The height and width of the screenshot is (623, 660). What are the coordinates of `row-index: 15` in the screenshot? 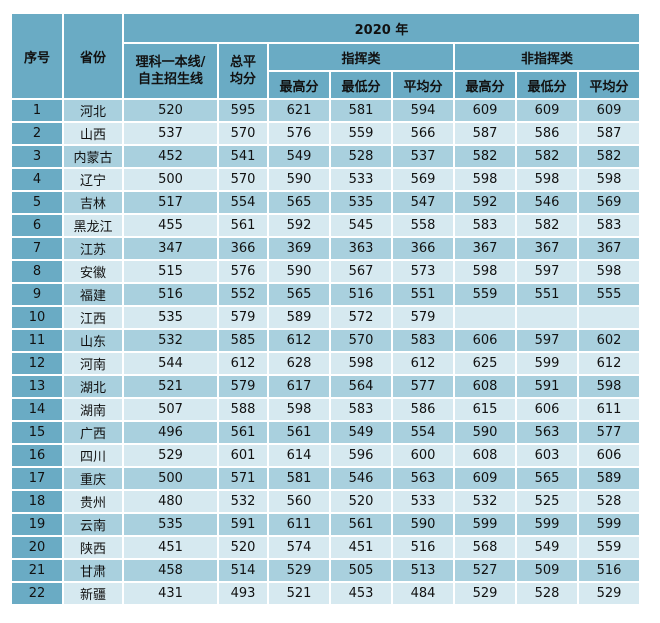 It's located at (37, 432).